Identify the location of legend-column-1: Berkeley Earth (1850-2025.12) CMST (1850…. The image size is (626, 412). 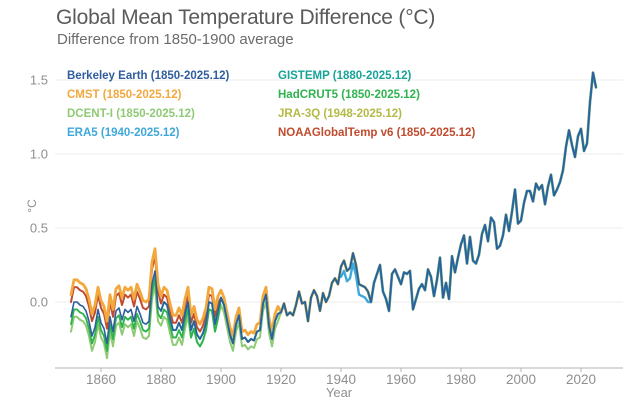
(148, 105).